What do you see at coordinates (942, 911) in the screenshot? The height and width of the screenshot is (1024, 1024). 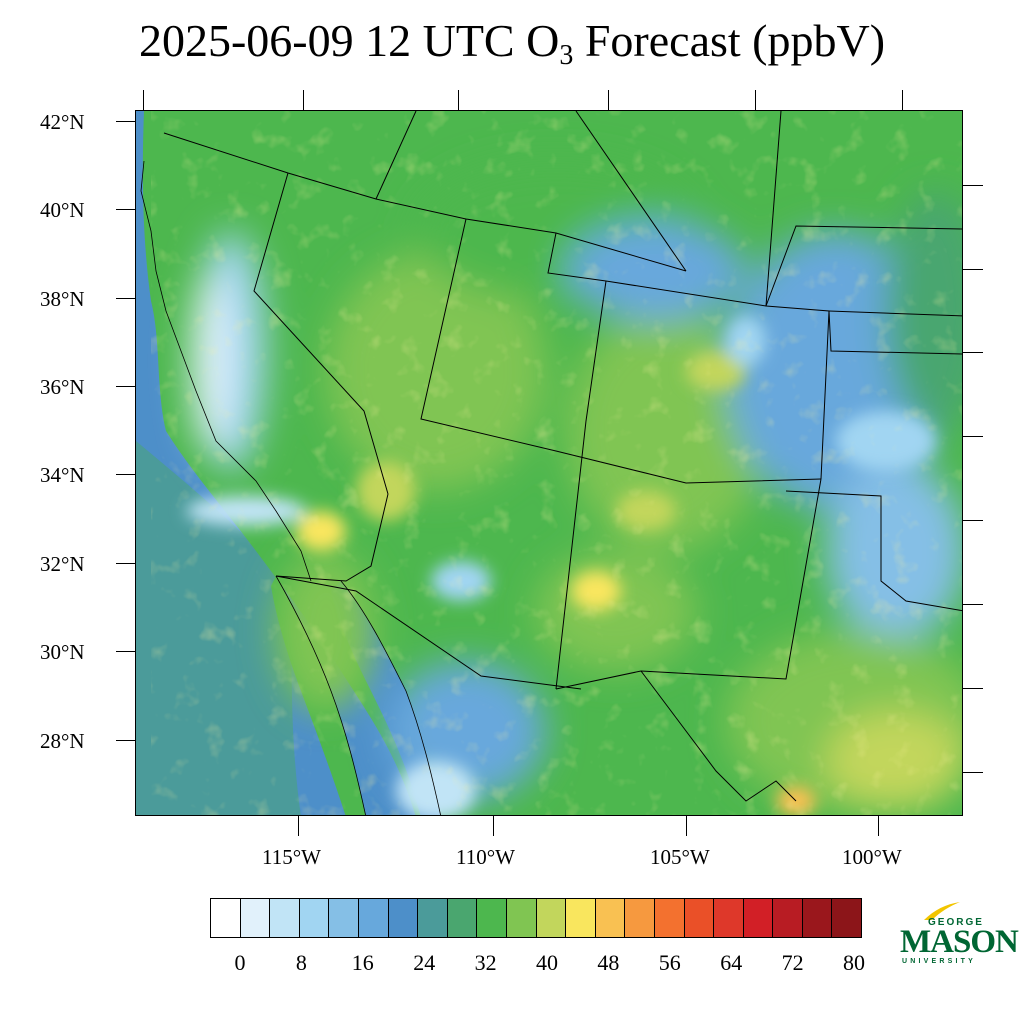 I see `swoosh-icon` at bounding box center [942, 911].